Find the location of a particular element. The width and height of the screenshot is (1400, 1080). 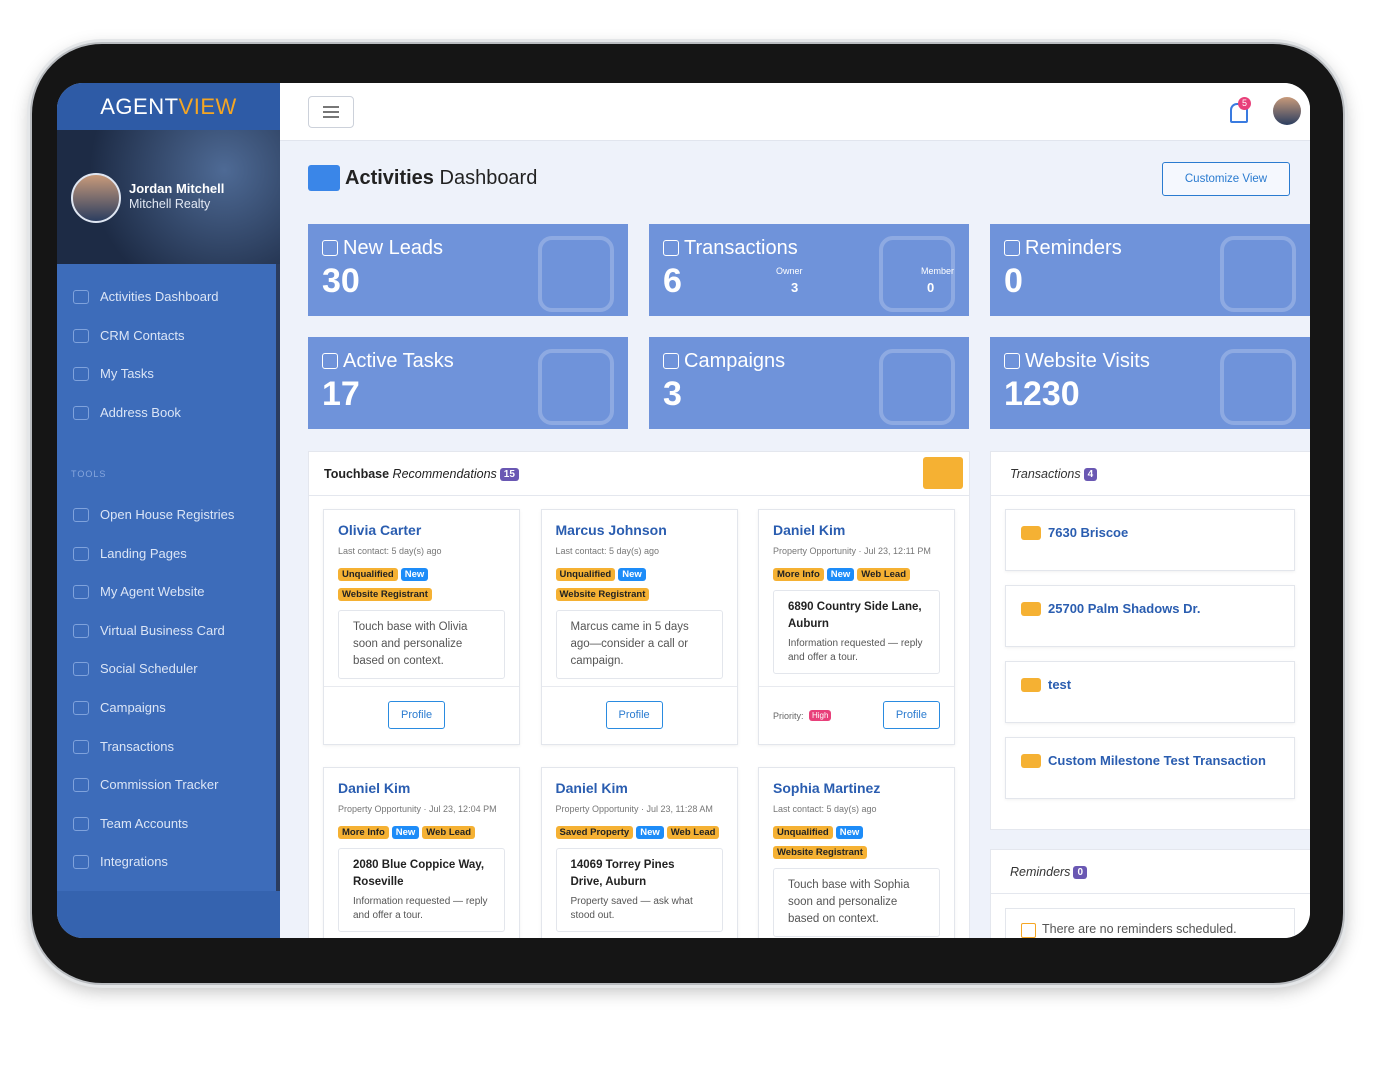

nav-item: My Agent Website is located at coordinates (166, 592).